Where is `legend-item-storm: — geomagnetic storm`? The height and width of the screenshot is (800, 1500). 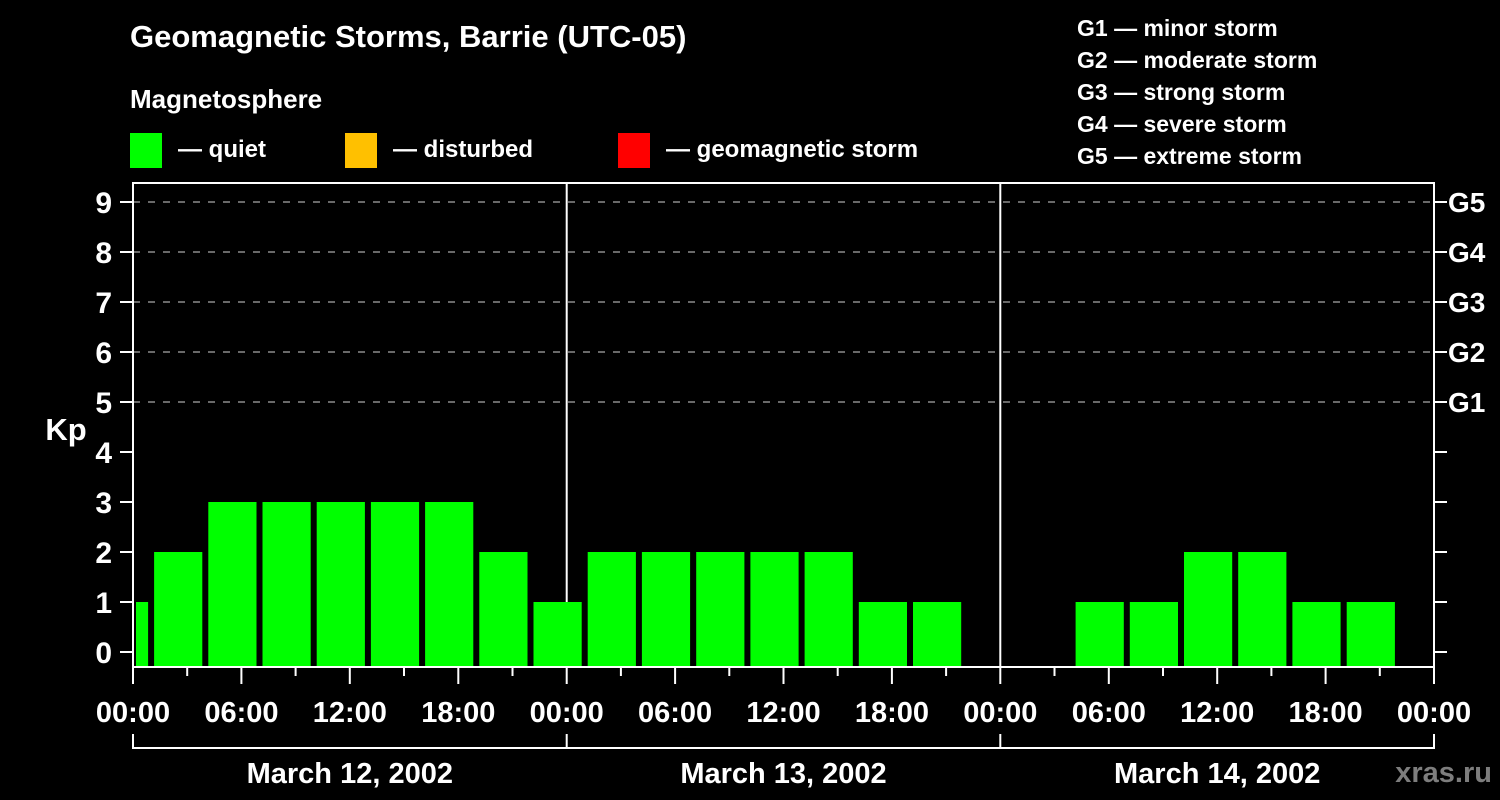
legend-item-storm: — geomagnetic storm is located at coordinates (768, 150).